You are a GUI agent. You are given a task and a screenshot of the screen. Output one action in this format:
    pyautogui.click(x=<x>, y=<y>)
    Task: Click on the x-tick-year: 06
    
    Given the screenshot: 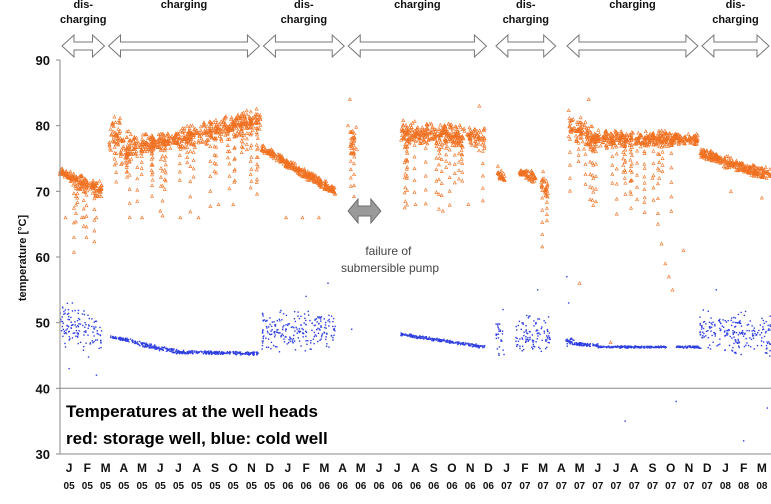 What is the action you would take?
    pyautogui.click(x=489, y=486)
    